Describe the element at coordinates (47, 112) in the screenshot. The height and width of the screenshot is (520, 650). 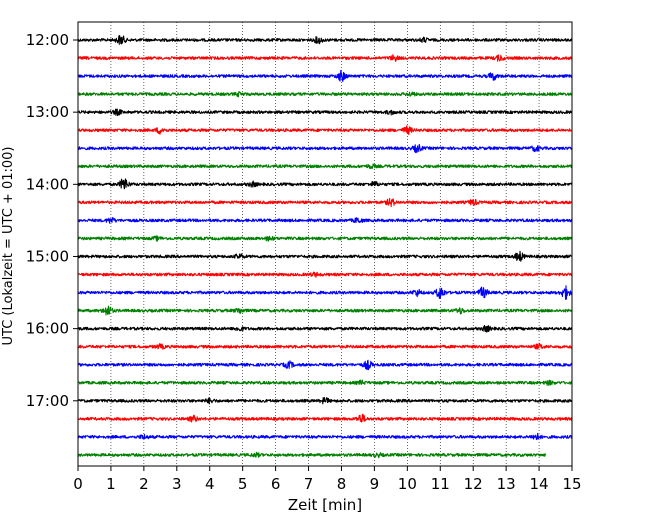
I see `y-tick-label: 13:00` at that location.